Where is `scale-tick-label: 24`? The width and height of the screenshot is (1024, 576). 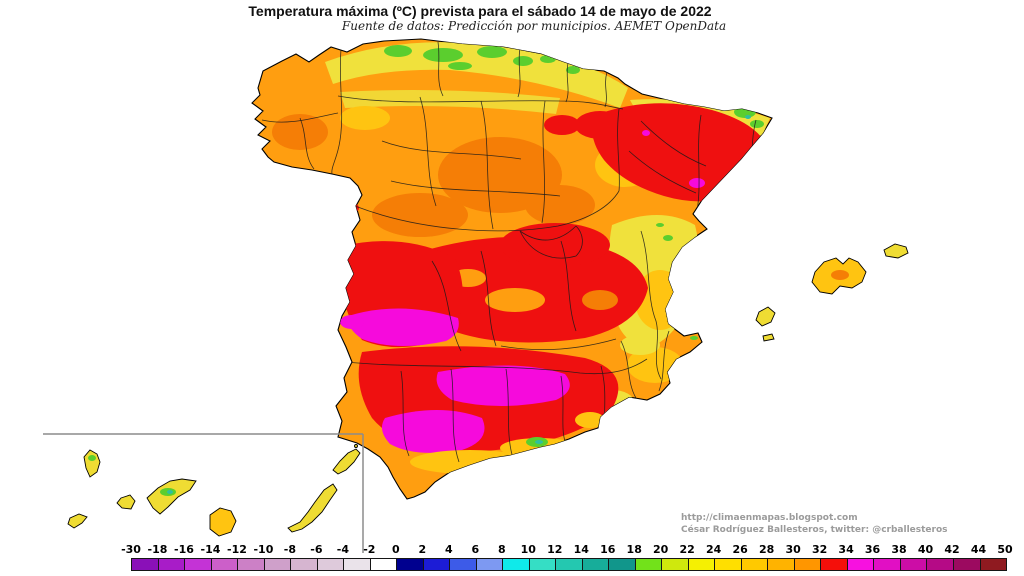 scale-tick-label: 24 is located at coordinates (714, 549).